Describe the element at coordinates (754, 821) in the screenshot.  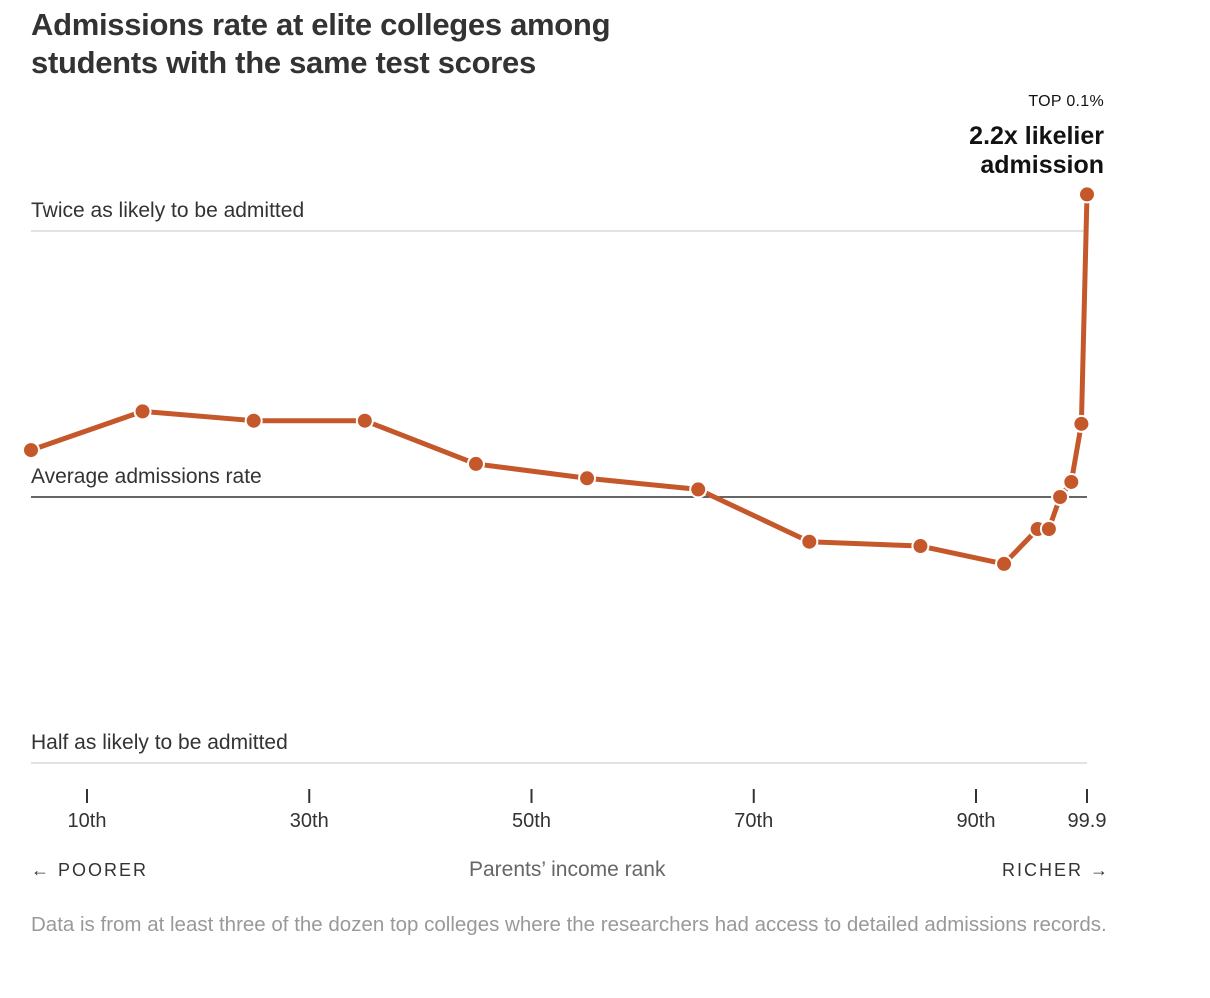
I see `x-tick-label: 70th` at that location.